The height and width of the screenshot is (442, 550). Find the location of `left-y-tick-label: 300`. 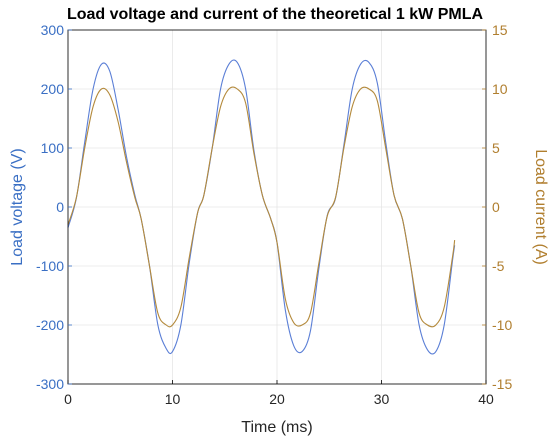

left-y-tick-label: 300 is located at coordinates (53, 30).